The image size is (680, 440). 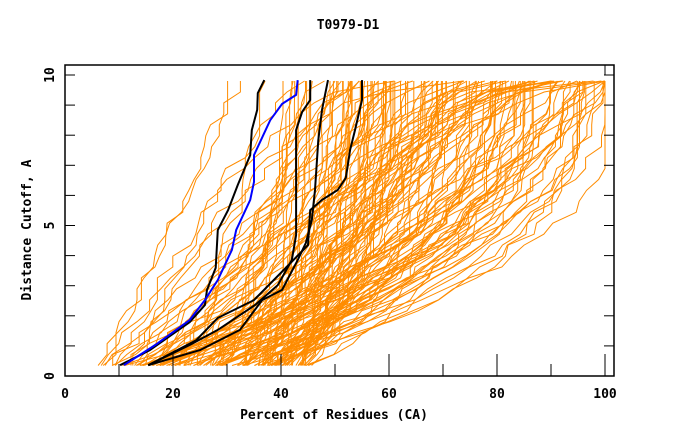 I want to click on x-tick-label: 80, so click(x=497, y=394).